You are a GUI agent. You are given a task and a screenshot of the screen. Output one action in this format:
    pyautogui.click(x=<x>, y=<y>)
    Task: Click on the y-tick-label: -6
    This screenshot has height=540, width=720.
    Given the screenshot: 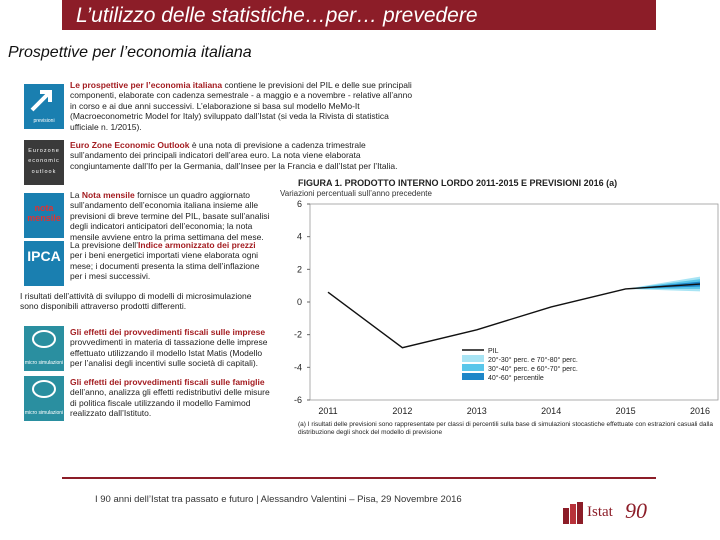 What is the action you would take?
    pyautogui.click(x=298, y=400)
    